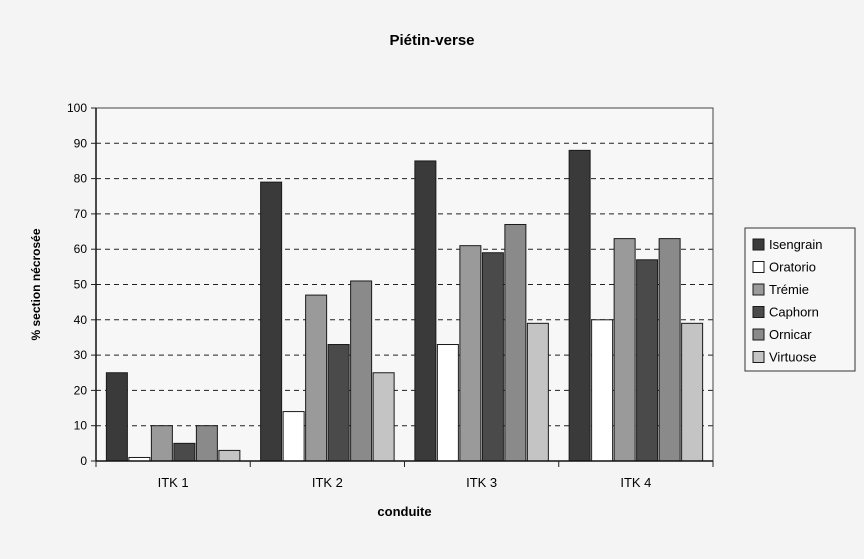 The image size is (864, 559). Describe the element at coordinates (81, 390) in the screenshot. I see `y-tick-label: 20` at that location.